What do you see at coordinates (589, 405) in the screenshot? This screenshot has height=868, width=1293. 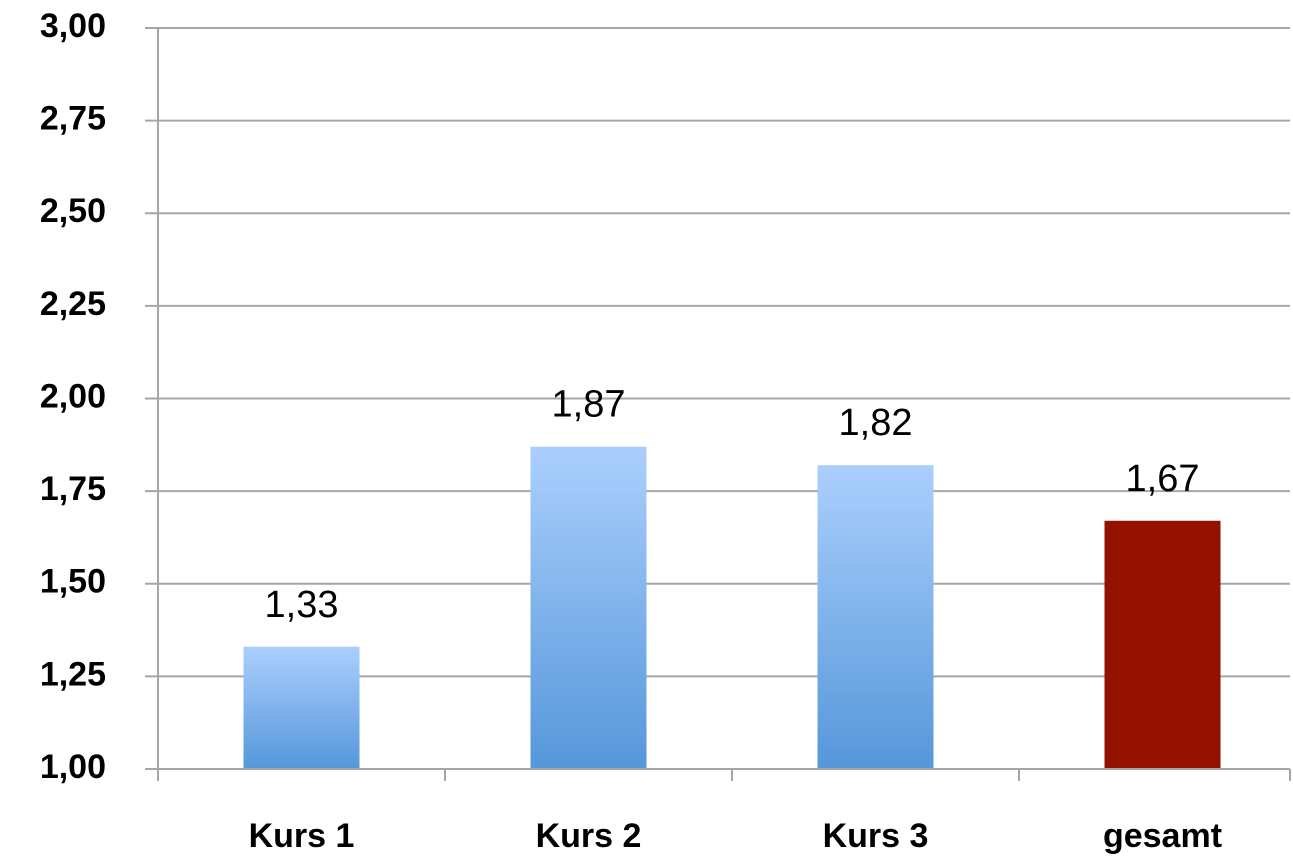 I see `value-label: 1,87` at bounding box center [589, 405].